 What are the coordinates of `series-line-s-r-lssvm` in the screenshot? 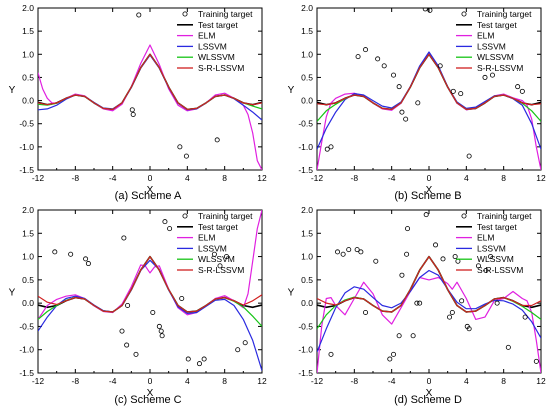 It's located at (150, 284).